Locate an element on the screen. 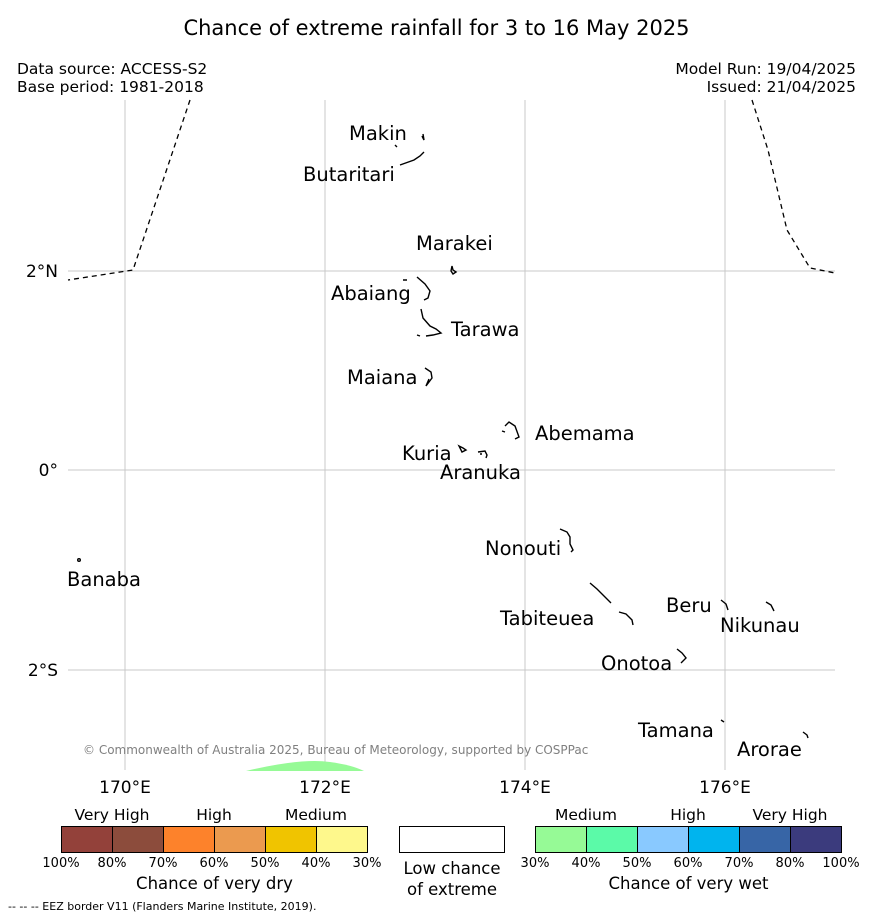 This screenshot has width=873, height=919. dry-category-high: High is located at coordinates (214, 815).